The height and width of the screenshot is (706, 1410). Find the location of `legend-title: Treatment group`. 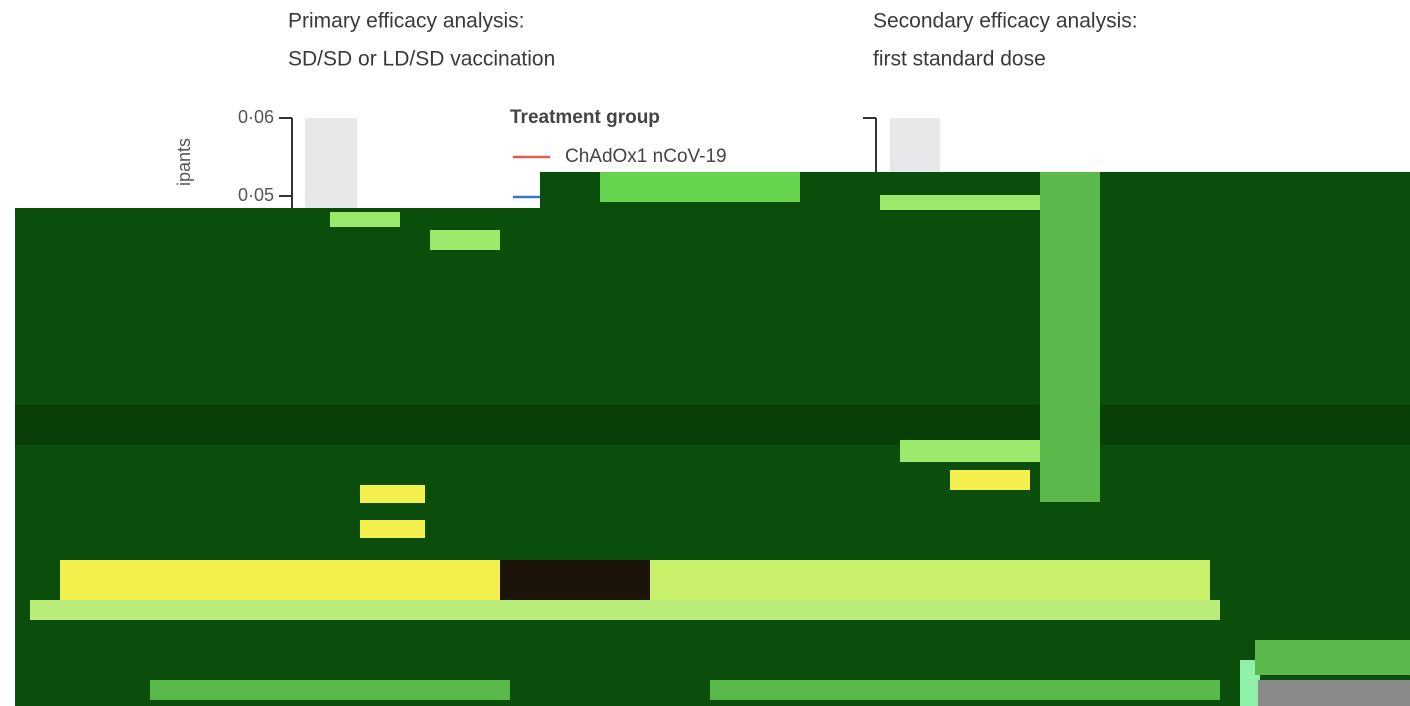

legend-title: Treatment group is located at coordinates (585, 117).